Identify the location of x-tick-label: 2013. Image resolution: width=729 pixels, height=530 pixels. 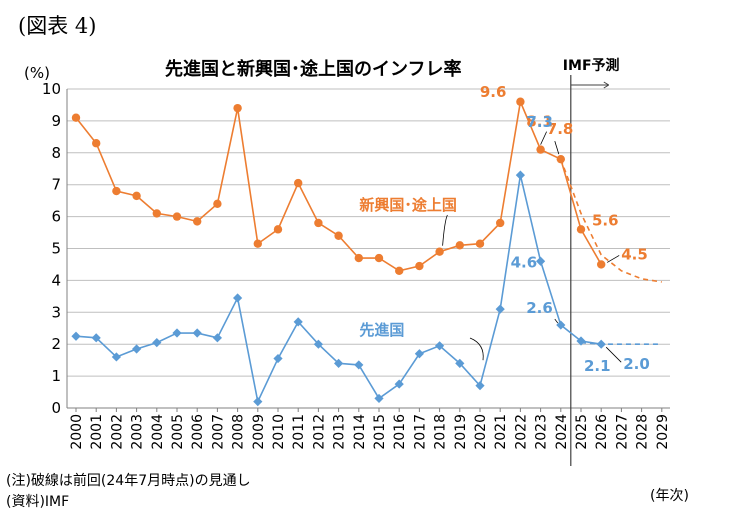
(340, 432).